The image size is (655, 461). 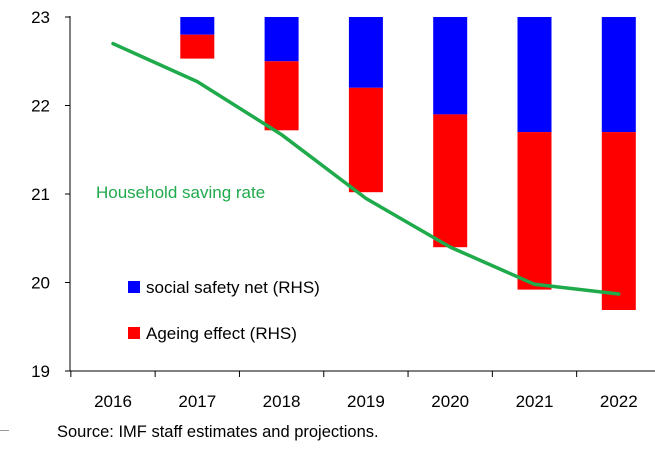 I want to click on bar-ageing-2021, so click(x=534, y=211).